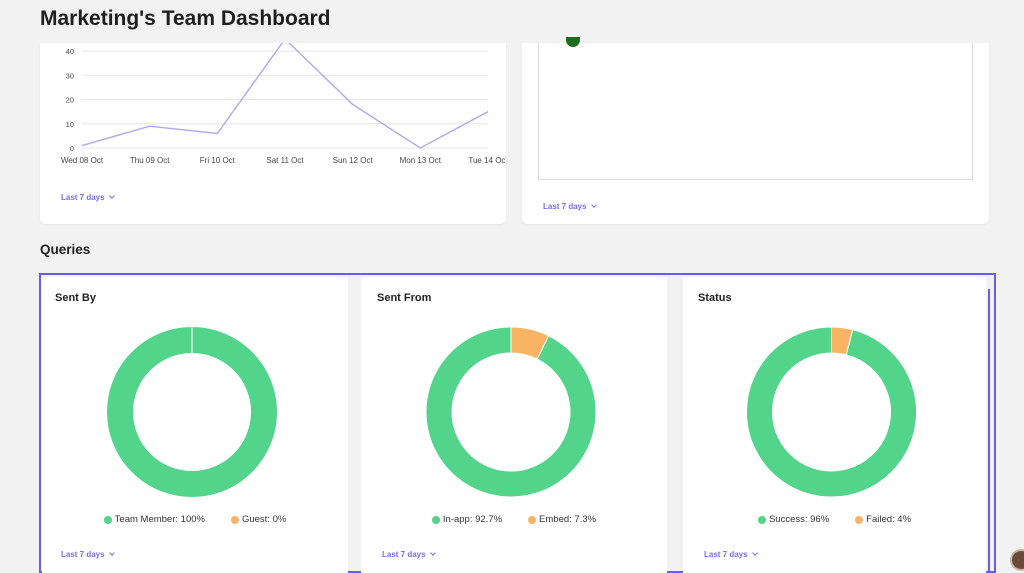 Image resolution: width=1024 pixels, height=573 pixels. I want to click on legend-item: Failed: 4%, so click(883, 519).